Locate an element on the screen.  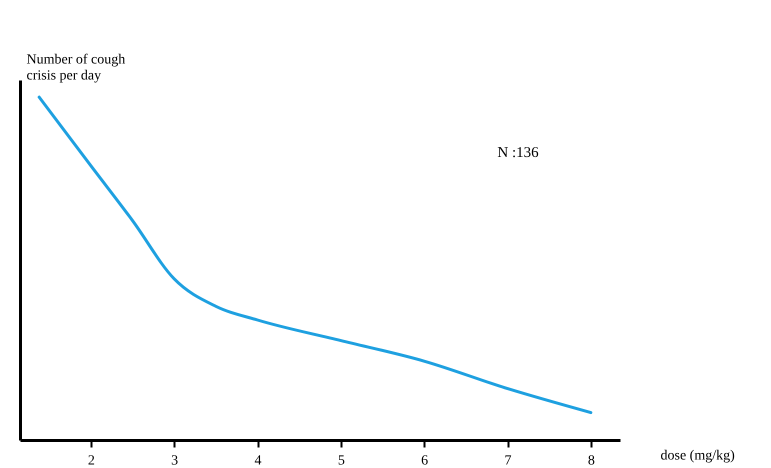
x-tick-label: 6 is located at coordinates (424, 461).